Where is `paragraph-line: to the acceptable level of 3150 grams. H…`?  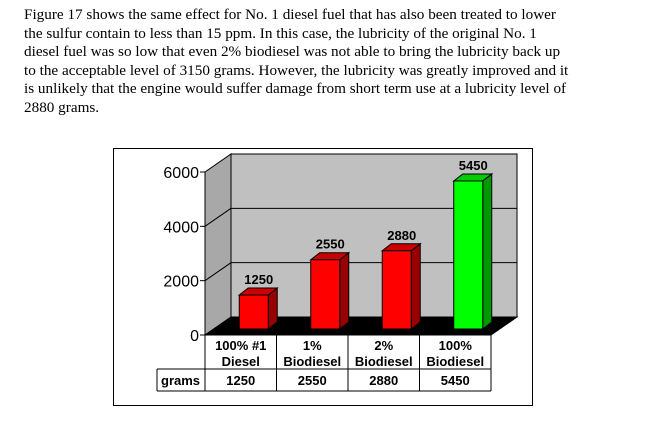 paragraph-line: to the acceptable level of 3150 grams. H… is located at coordinates (296, 70).